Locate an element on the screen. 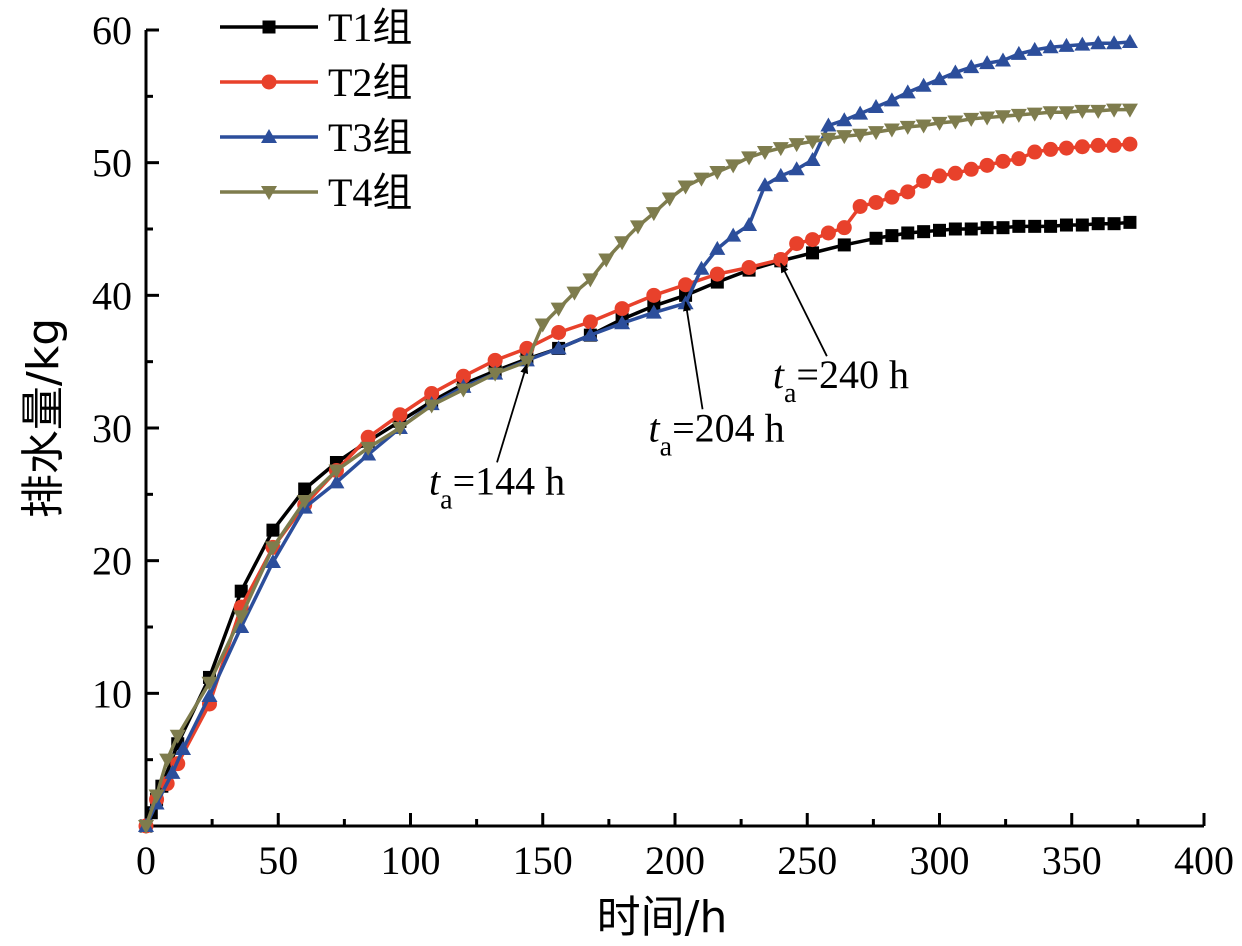 This screenshot has width=1242, height=946. annotation-label: ta=204 h is located at coordinates (717, 433).